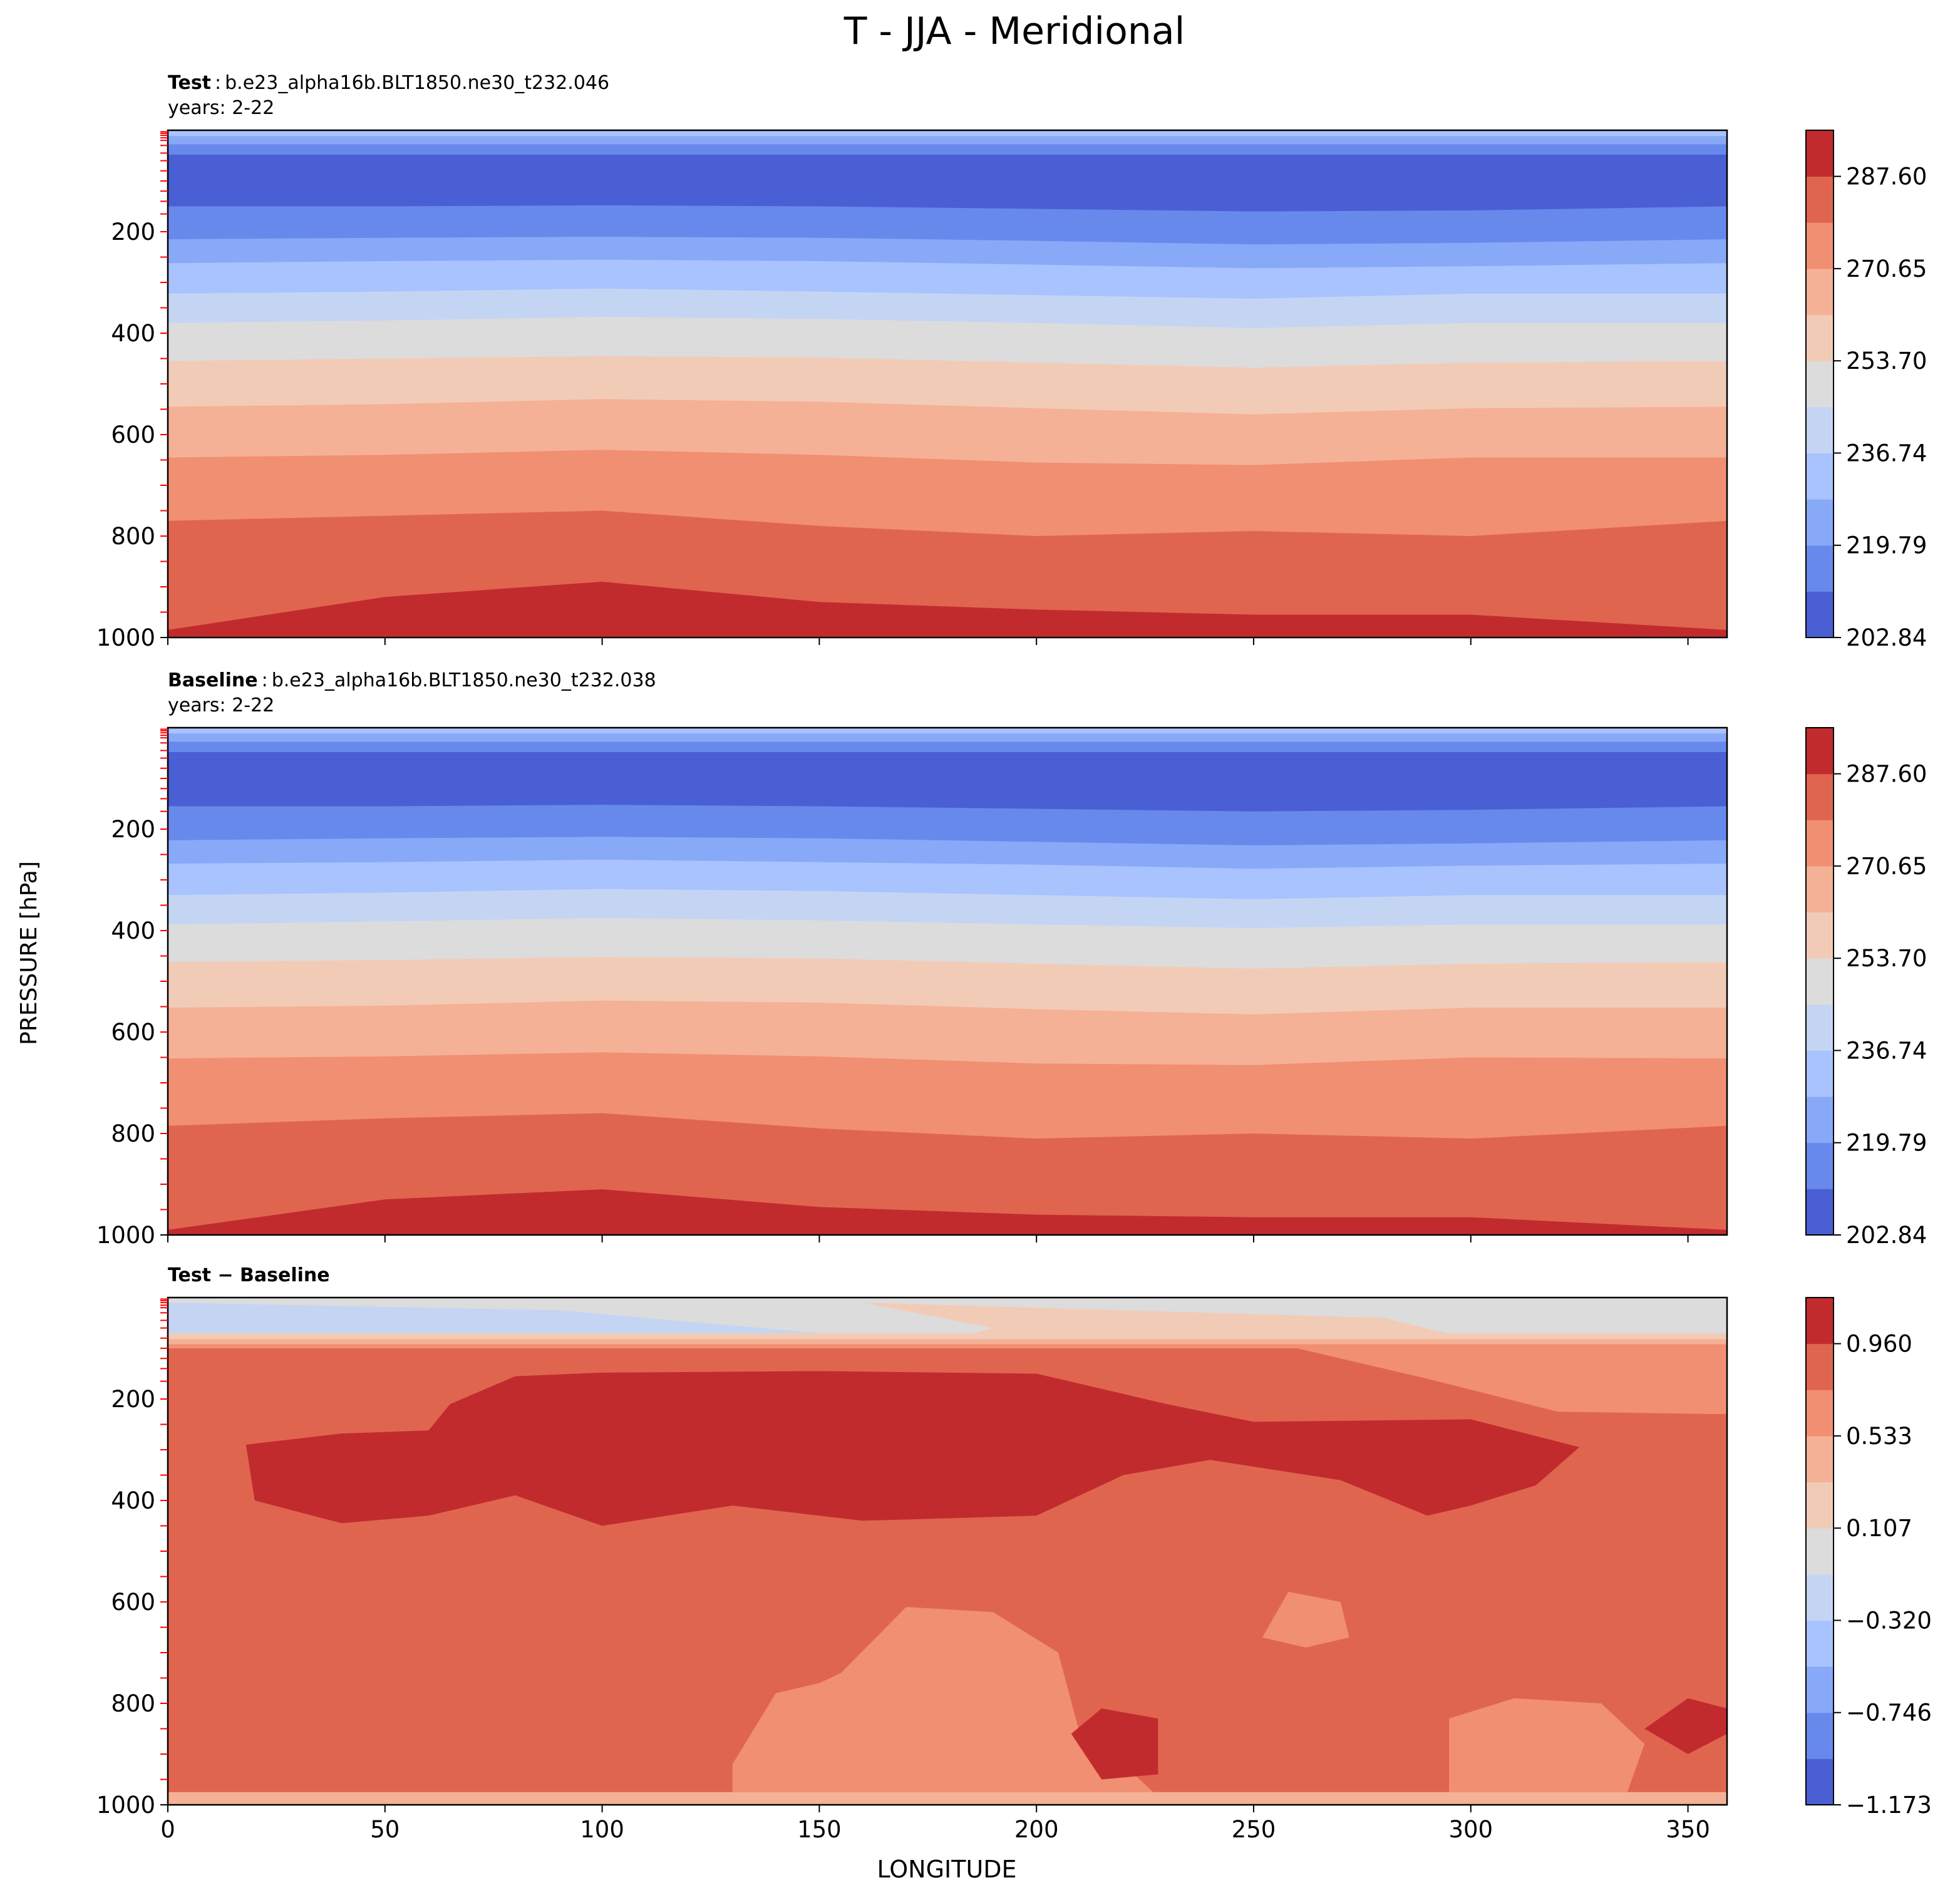 This screenshot has width=1960, height=1900. Describe the element at coordinates (133, 333) in the screenshot. I see `test-ytick-label-400: 400` at that location.